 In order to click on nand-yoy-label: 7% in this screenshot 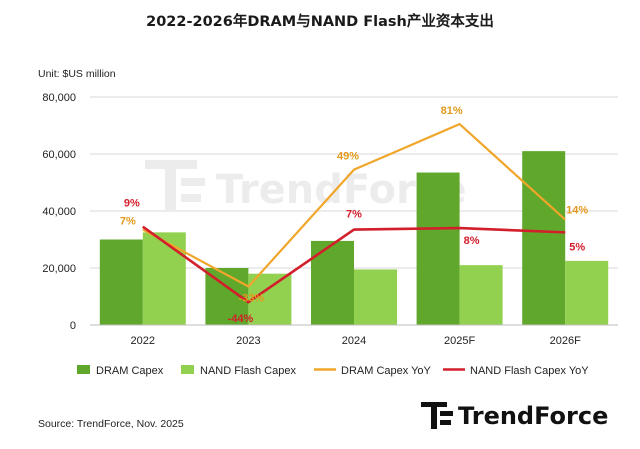, I will do `click(354, 215)`.